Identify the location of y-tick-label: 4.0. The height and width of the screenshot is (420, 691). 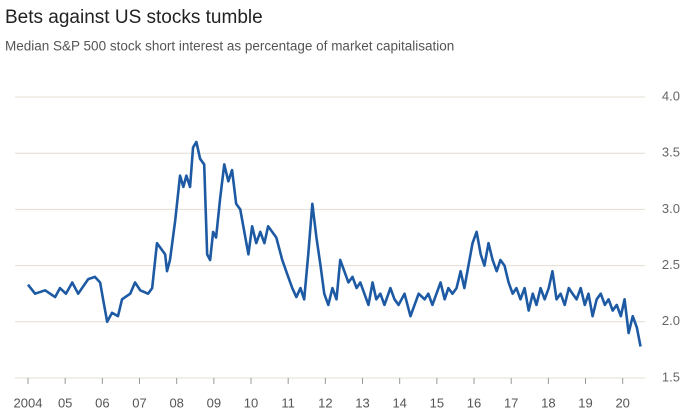
(671, 95).